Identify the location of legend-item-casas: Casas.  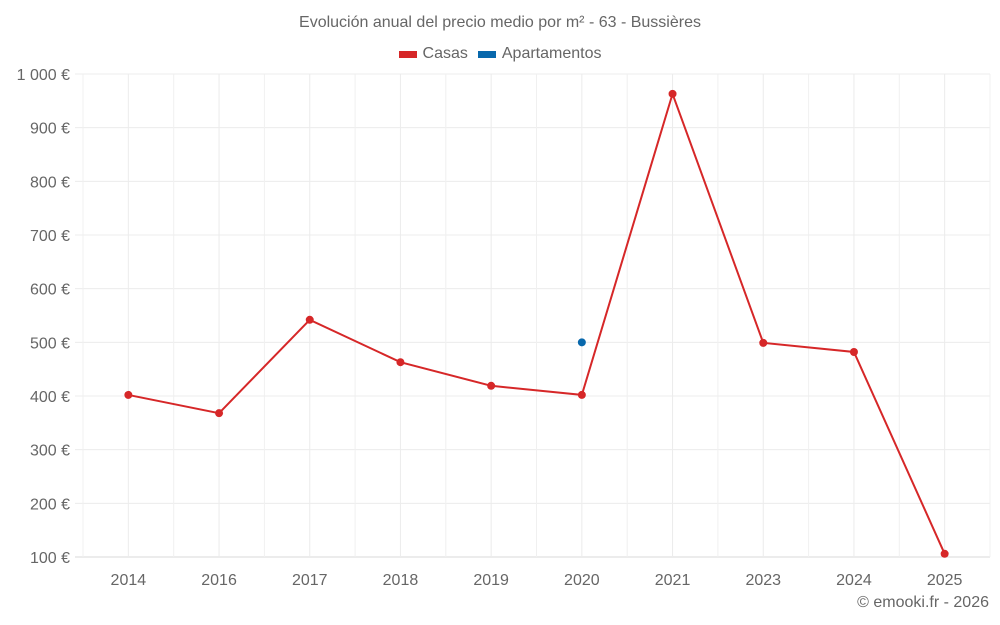
(433, 54).